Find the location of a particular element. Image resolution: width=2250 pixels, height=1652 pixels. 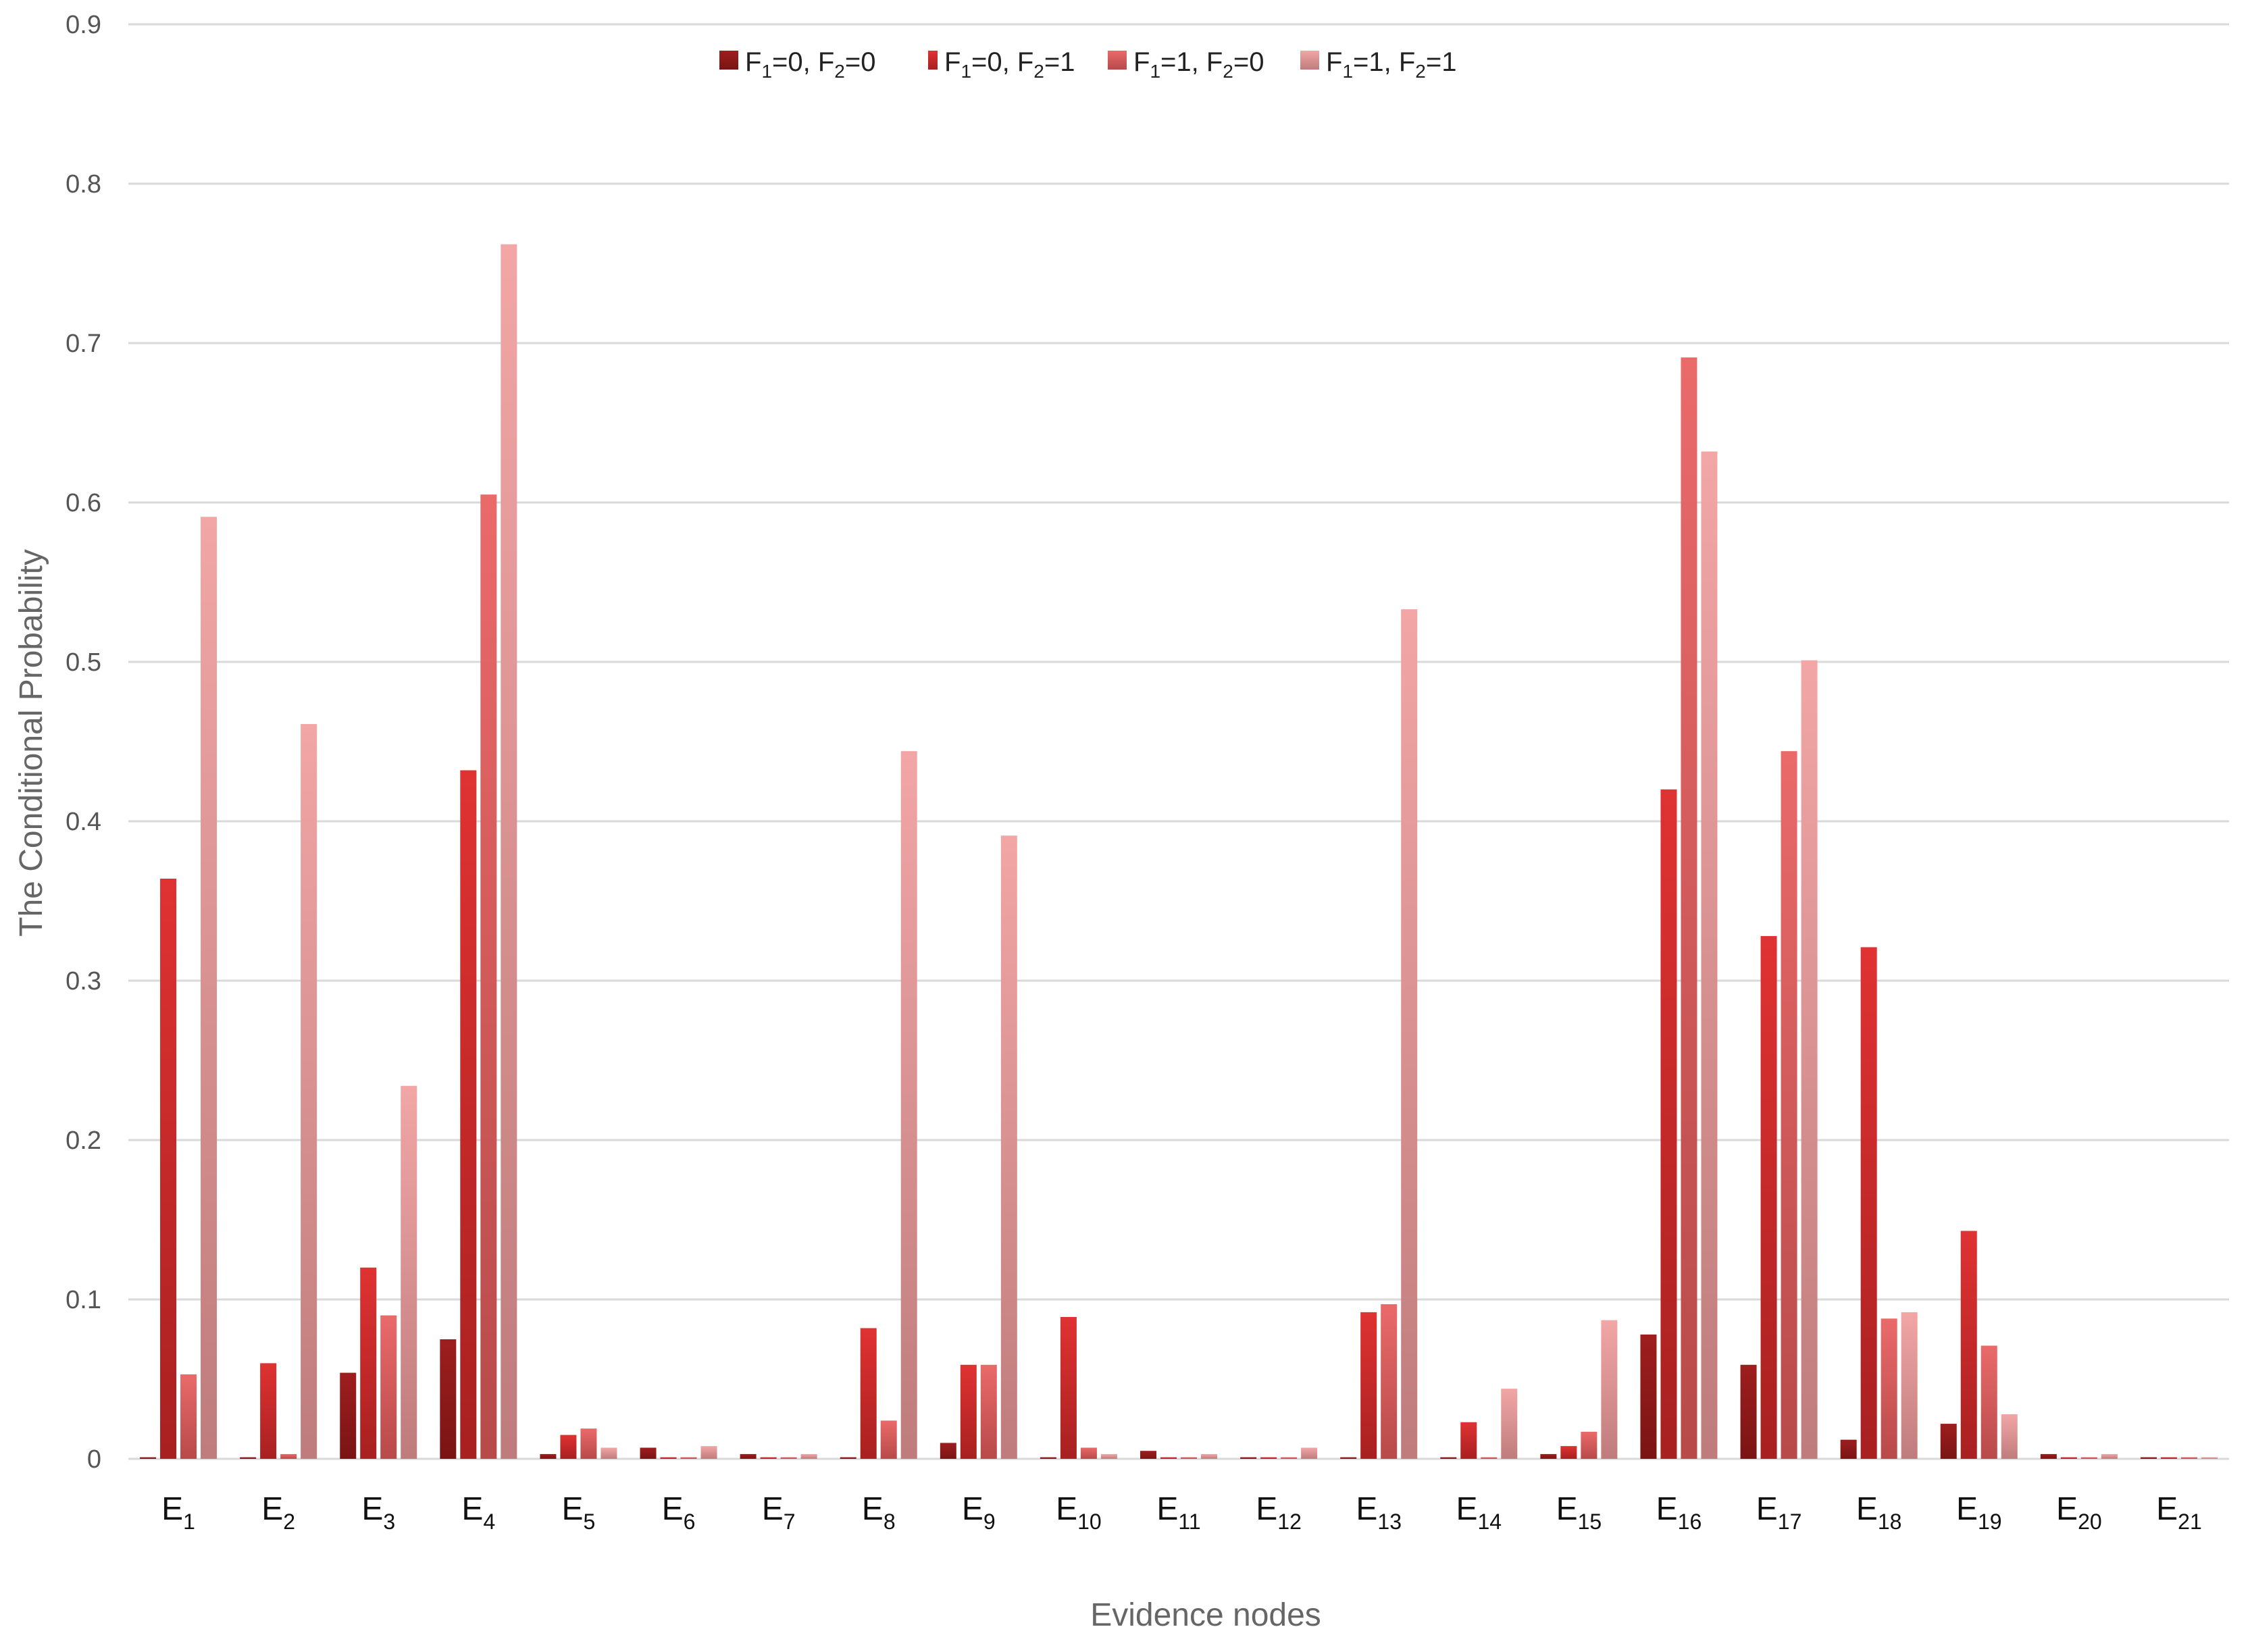

bar-series-1-E16 is located at coordinates (1648, 1396).